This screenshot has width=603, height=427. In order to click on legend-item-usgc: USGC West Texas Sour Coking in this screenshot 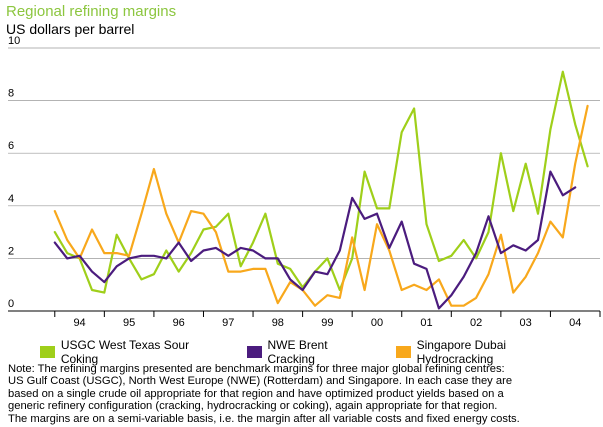, I will do `click(134, 352)`.